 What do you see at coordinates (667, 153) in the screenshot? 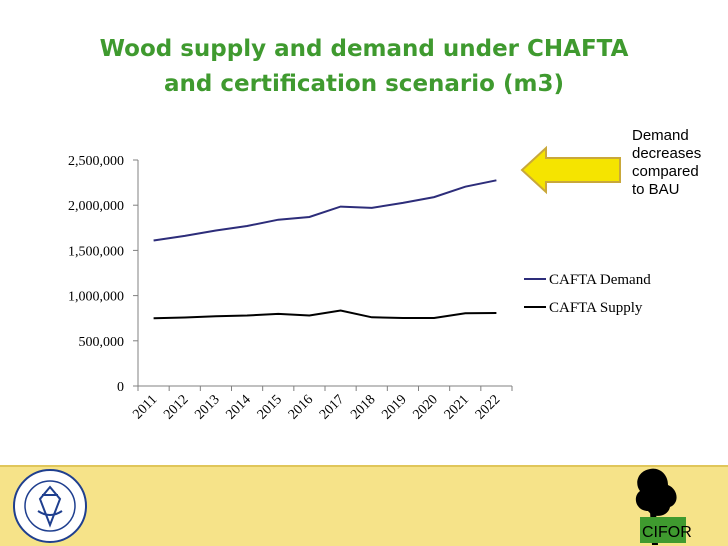
I see `annotation-line: decreases` at bounding box center [667, 153].